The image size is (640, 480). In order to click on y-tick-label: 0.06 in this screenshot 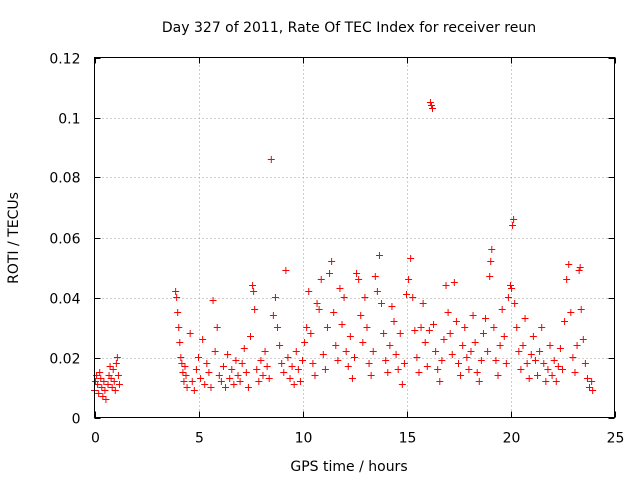, I will do `click(64, 240)`.